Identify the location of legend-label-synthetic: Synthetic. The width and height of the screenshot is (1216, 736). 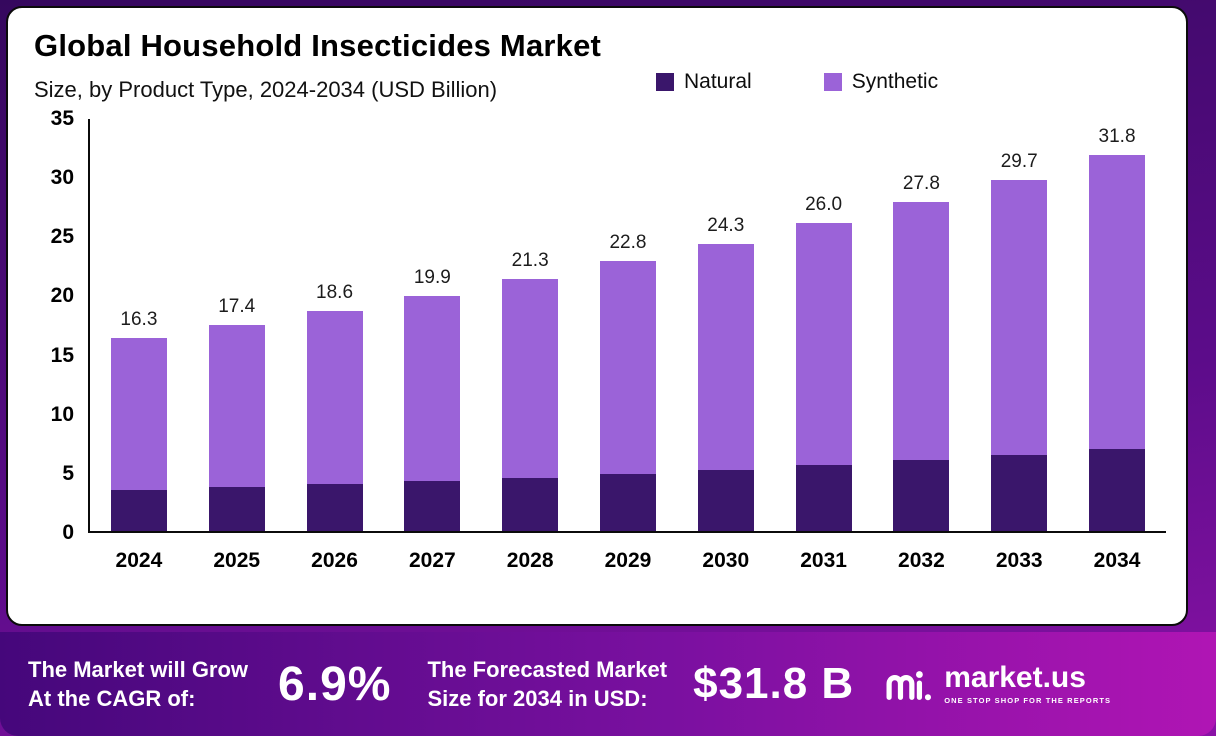
(895, 81).